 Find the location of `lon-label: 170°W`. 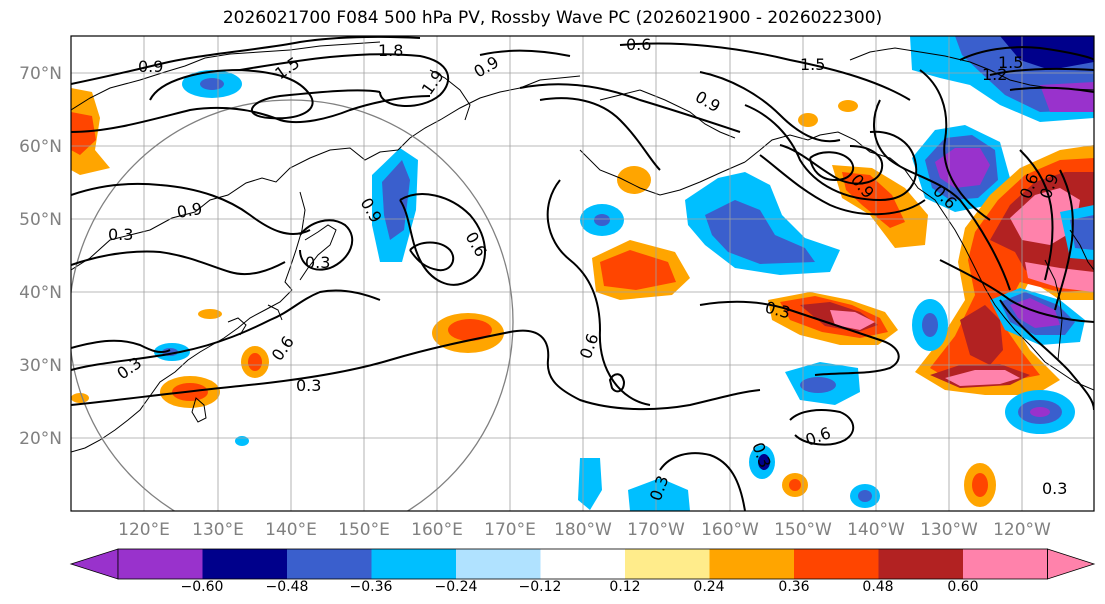

lon-label: 170°W is located at coordinates (656, 530).